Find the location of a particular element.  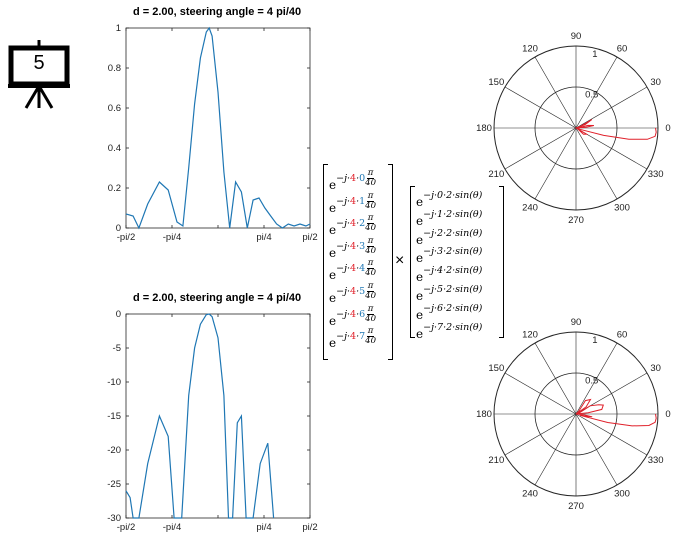

y-tick-label: -5 is located at coordinates (117, 348).